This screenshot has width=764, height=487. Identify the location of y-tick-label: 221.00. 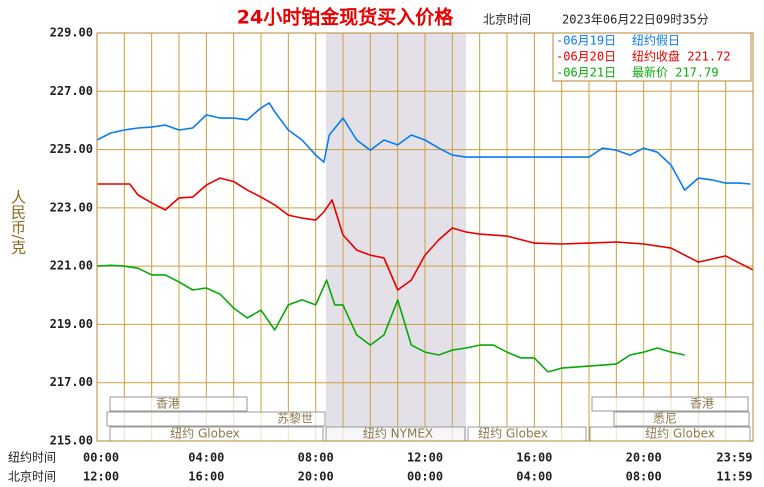
(71, 266).